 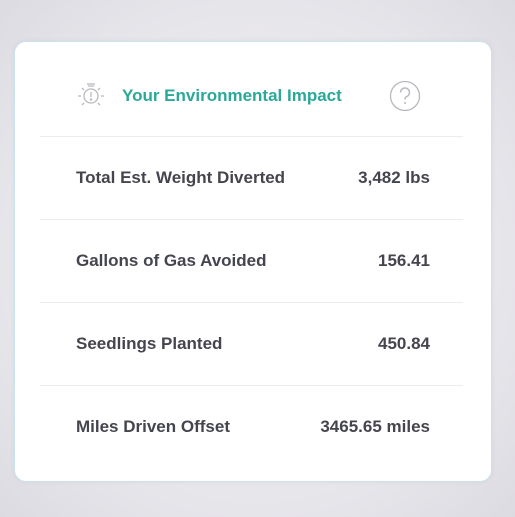 I want to click on row-value: 156.41, so click(x=404, y=260).